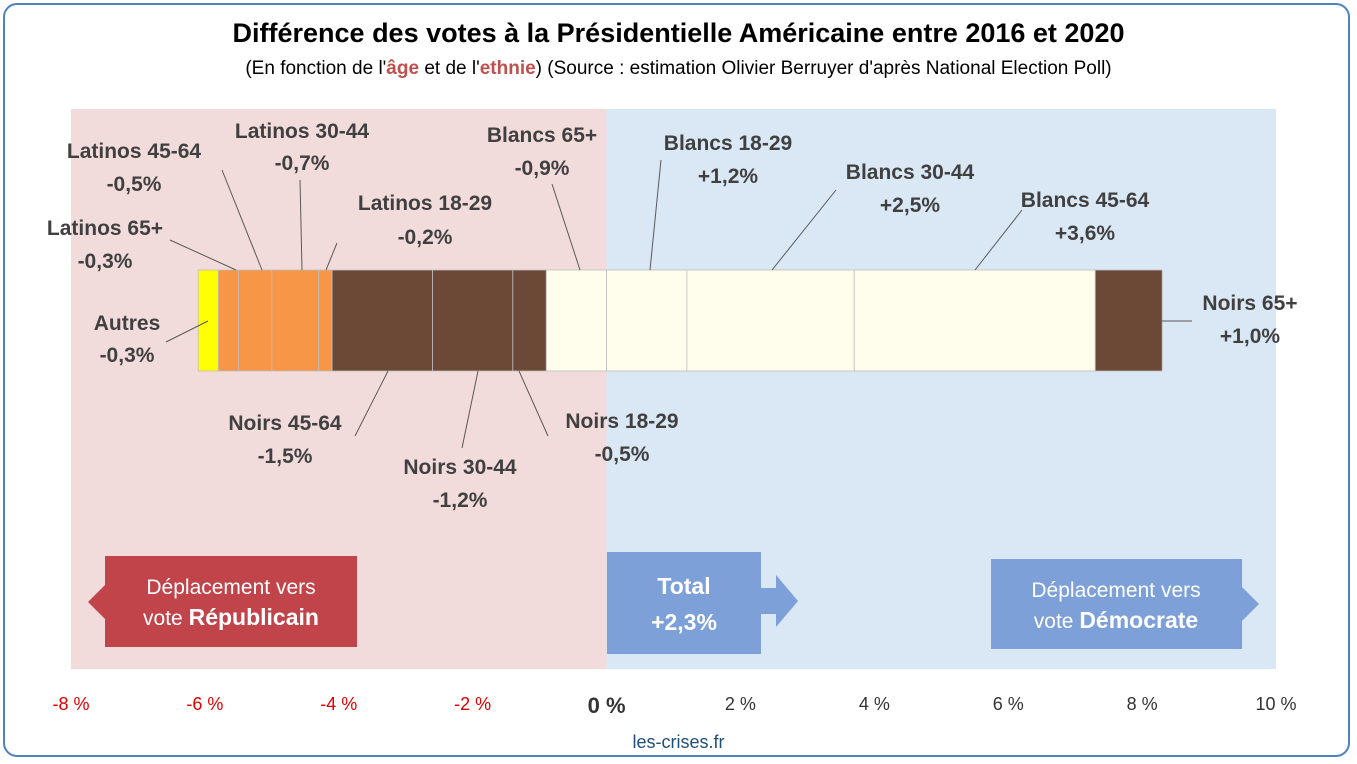 The height and width of the screenshot is (764, 1357). What do you see at coordinates (1085, 200) in the screenshot?
I see `label-name-blancs-45-64: Blancs 45-64` at bounding box center [1085, 200].